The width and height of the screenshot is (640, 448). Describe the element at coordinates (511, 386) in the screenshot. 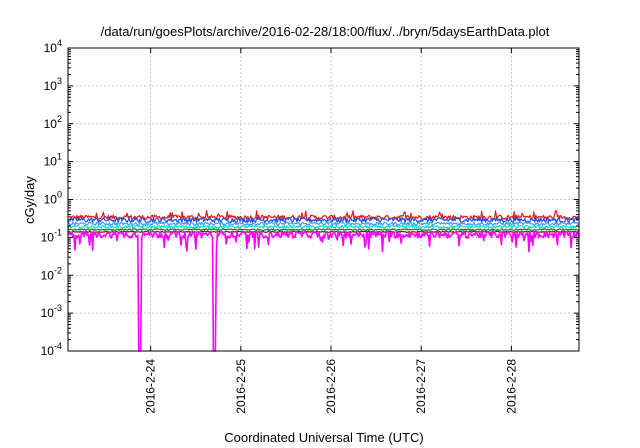

I see `x-tick-label: 2016-2-28` at that location.